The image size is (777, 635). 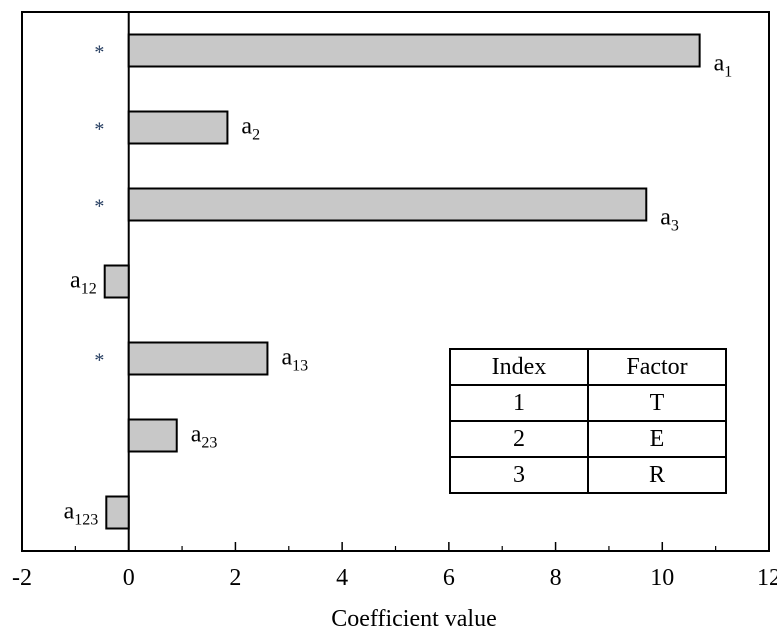 What do you see at coordinates (657, 475) in the screenshot?
I see `table-cell-factor: R` at bounding box center [657, 475].